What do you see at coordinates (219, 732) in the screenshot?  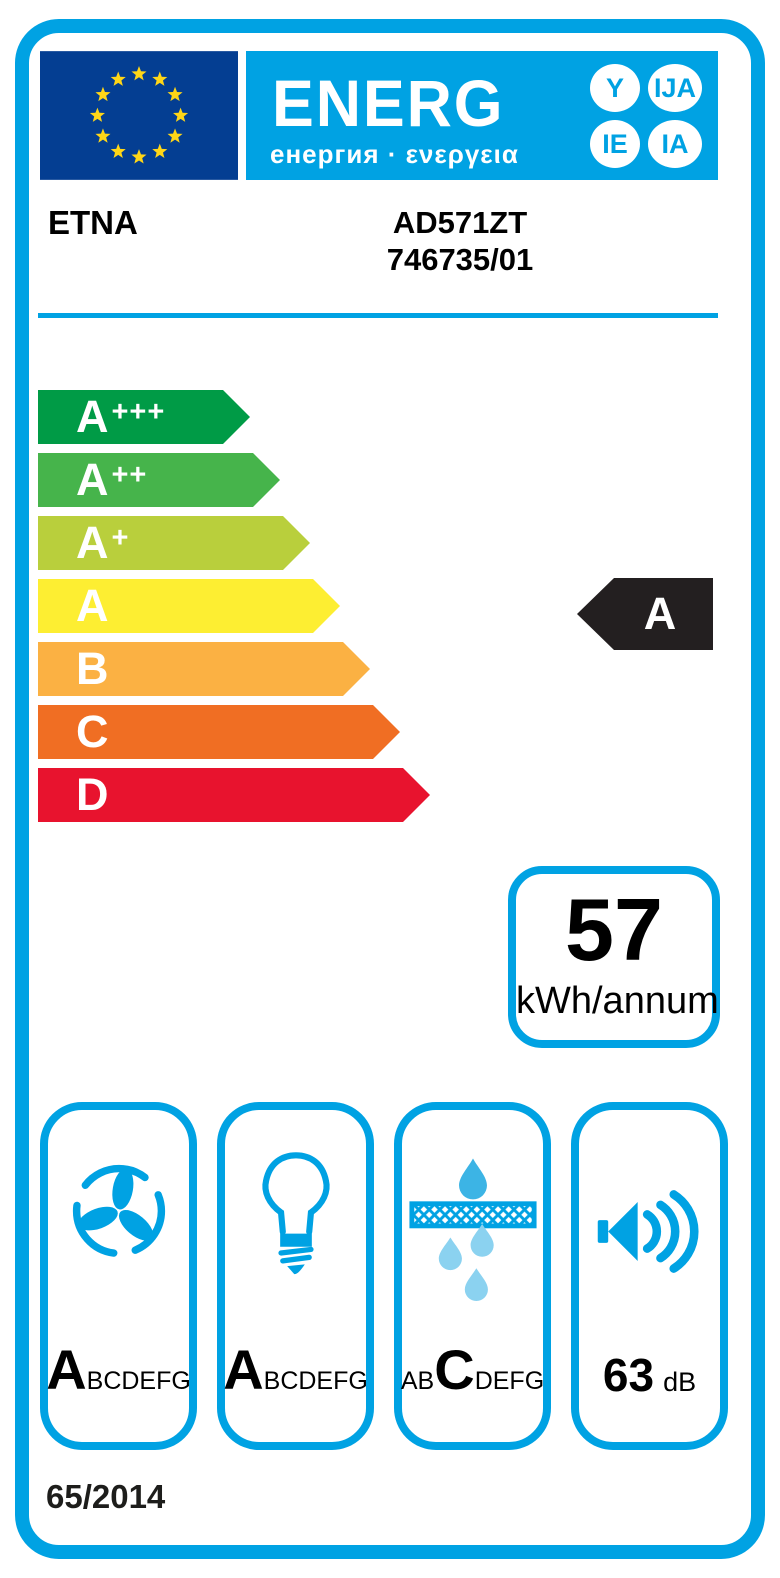 I see `scale-arrow-c: C` at bounding box center [219, 732].